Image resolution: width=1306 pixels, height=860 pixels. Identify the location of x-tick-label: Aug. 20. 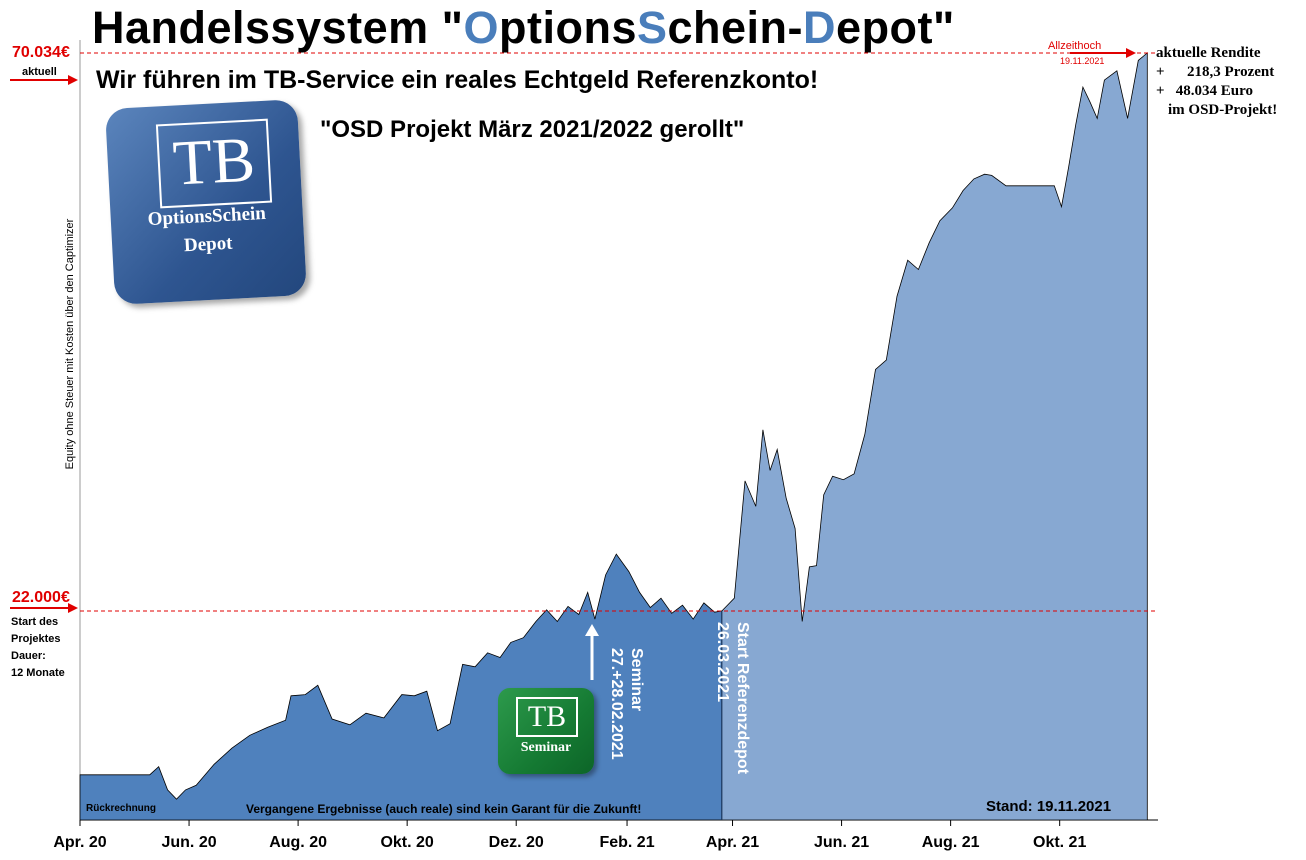
(298, 842).